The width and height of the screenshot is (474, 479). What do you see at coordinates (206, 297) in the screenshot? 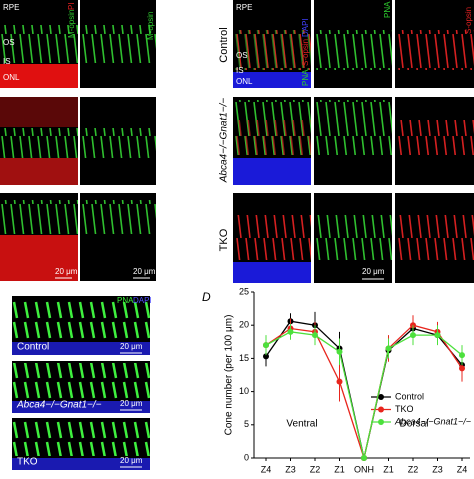
I see `panel-label: D` at bounding box center [206, 297].